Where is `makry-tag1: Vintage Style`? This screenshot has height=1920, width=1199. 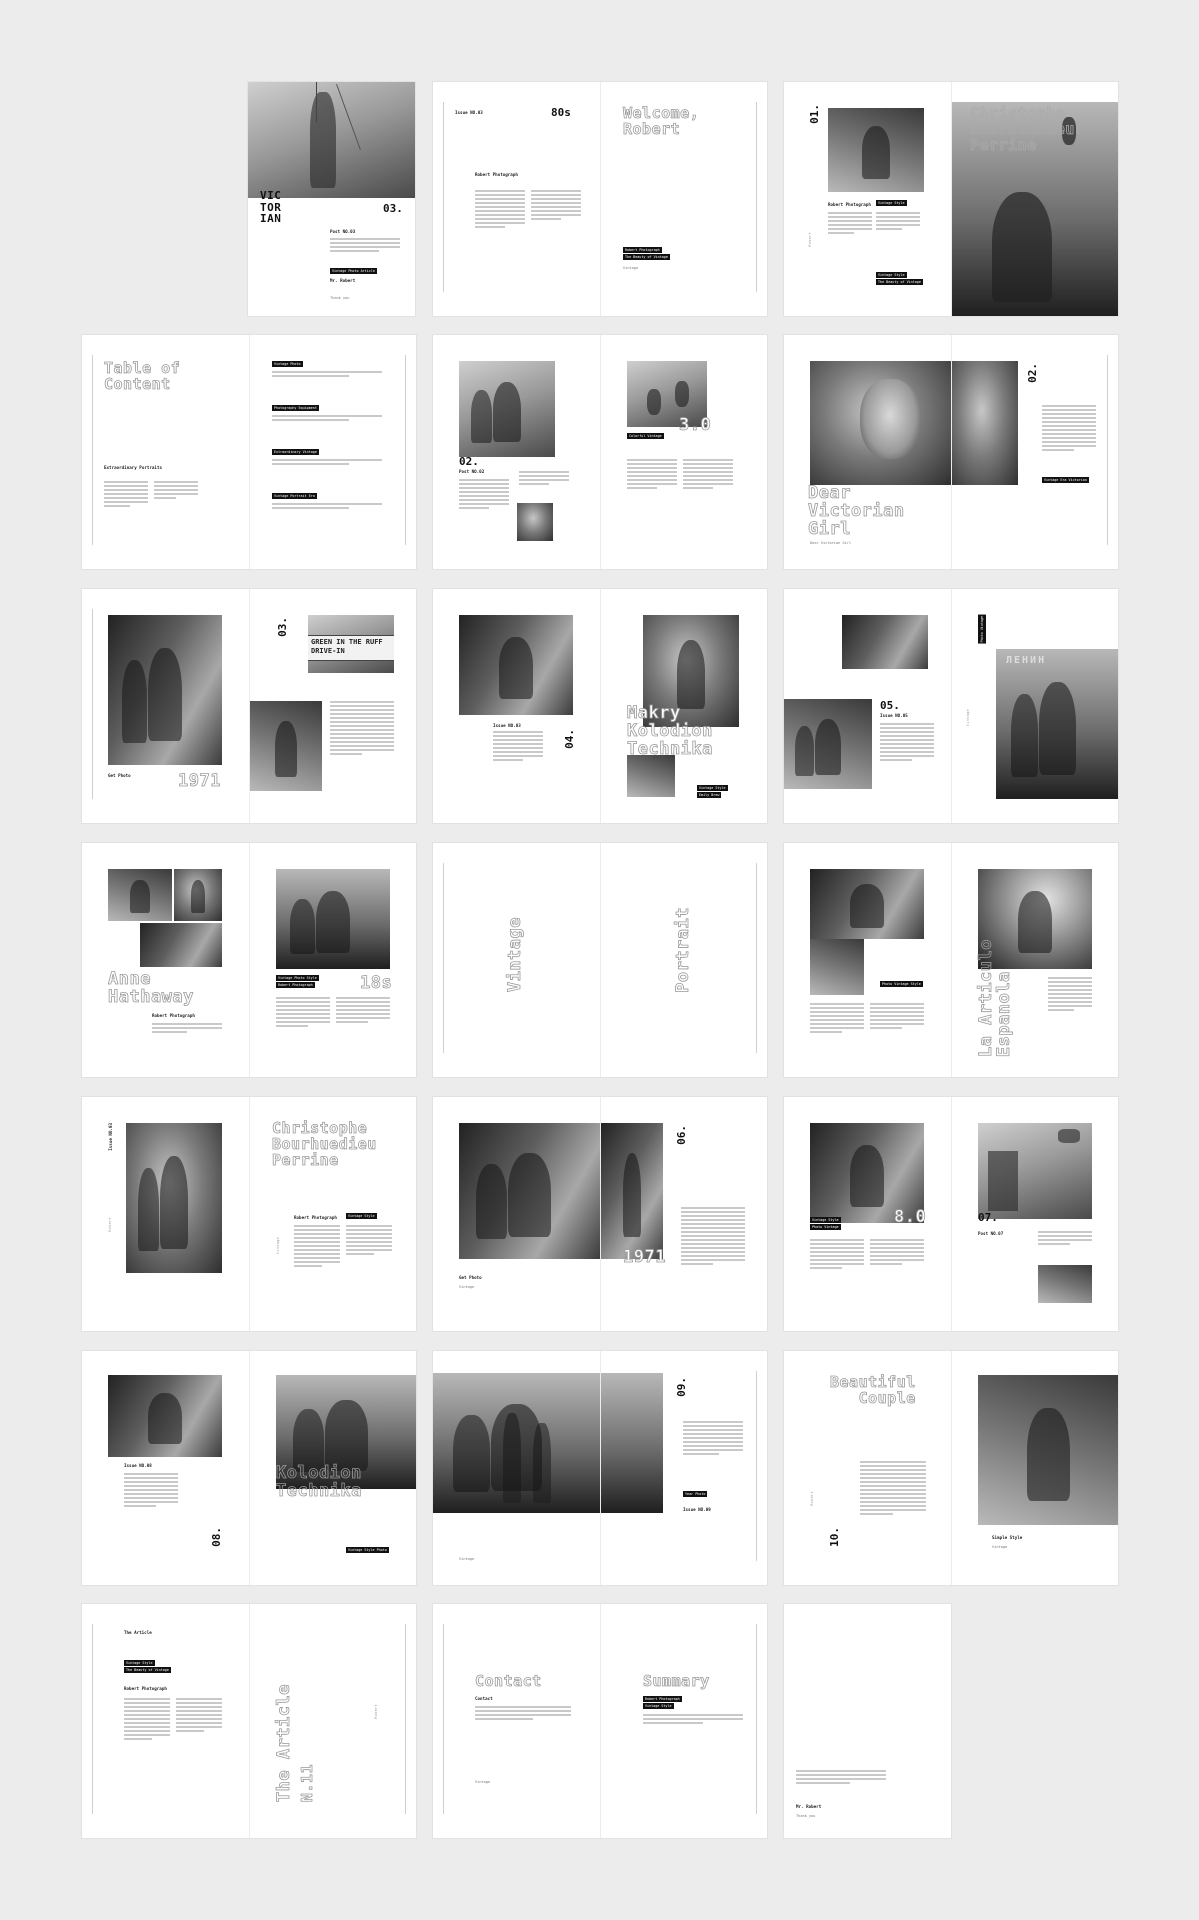
makry-tag1: Vintage Style is located at coordinates (712, 788).